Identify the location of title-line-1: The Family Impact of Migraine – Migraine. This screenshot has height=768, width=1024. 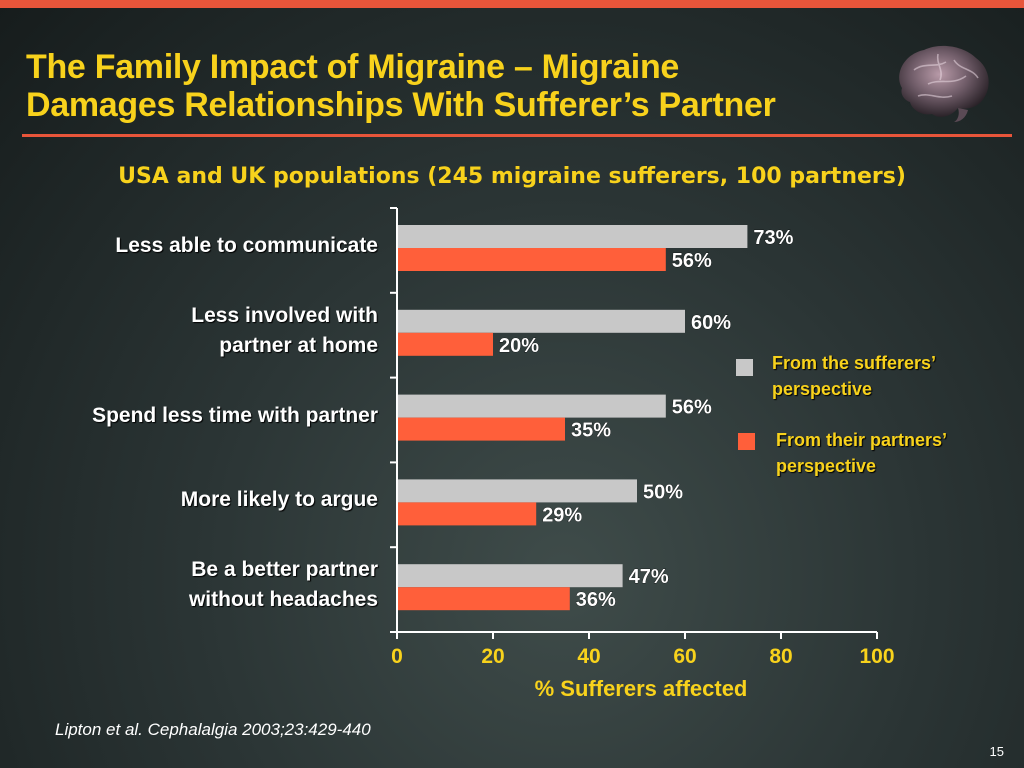
(353, 67).